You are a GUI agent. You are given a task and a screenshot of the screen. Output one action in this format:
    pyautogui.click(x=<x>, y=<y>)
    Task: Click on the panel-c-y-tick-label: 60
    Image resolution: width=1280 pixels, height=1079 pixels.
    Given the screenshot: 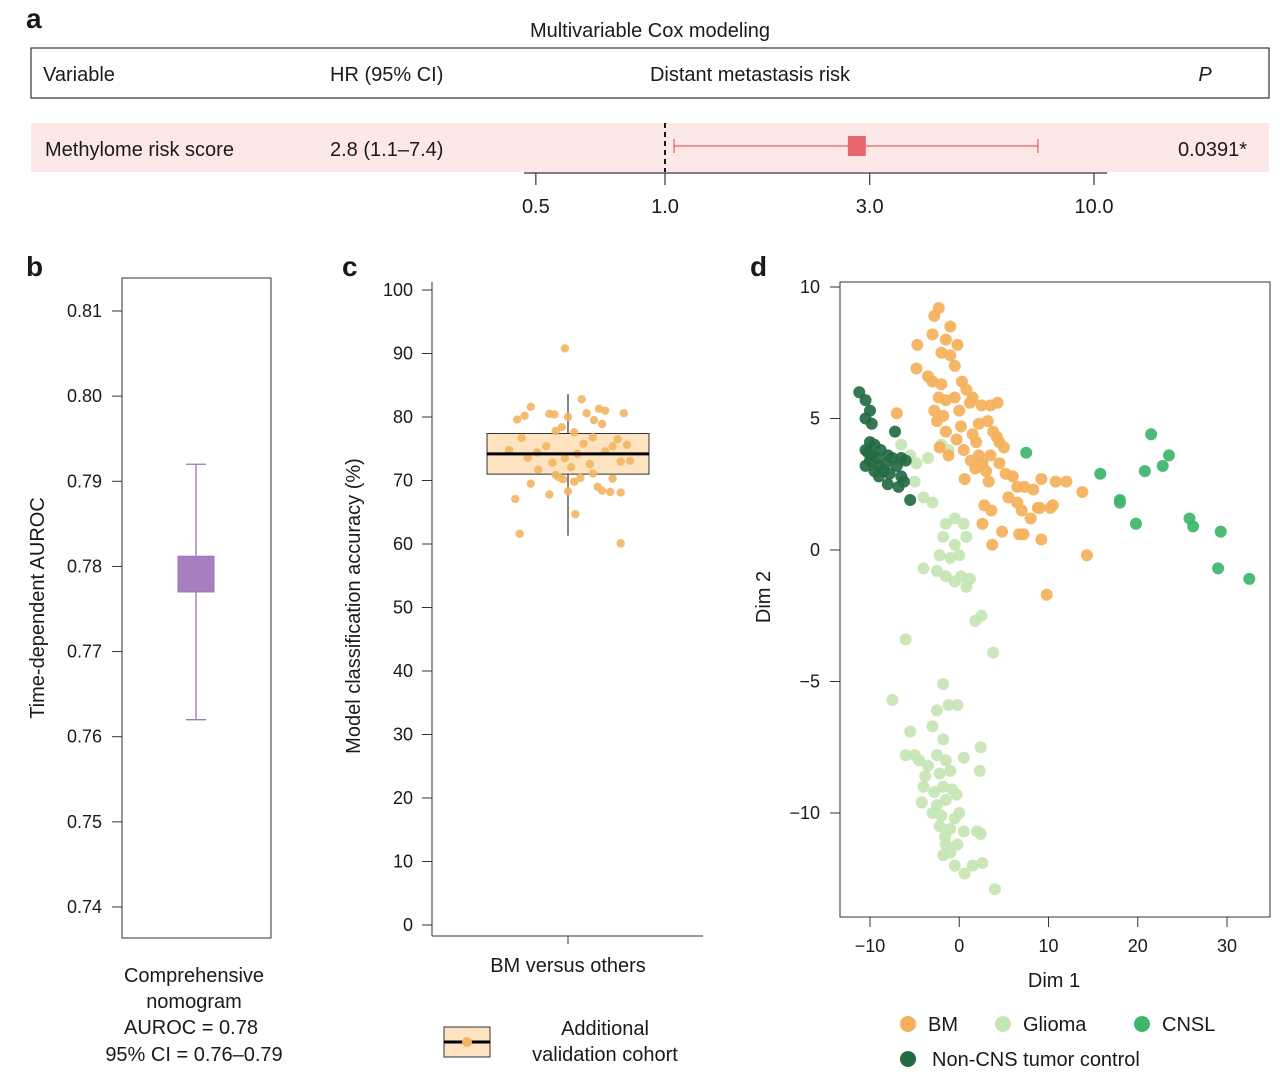 What is the action you would take?
    pyautogui.click(x=403, y=544)
    